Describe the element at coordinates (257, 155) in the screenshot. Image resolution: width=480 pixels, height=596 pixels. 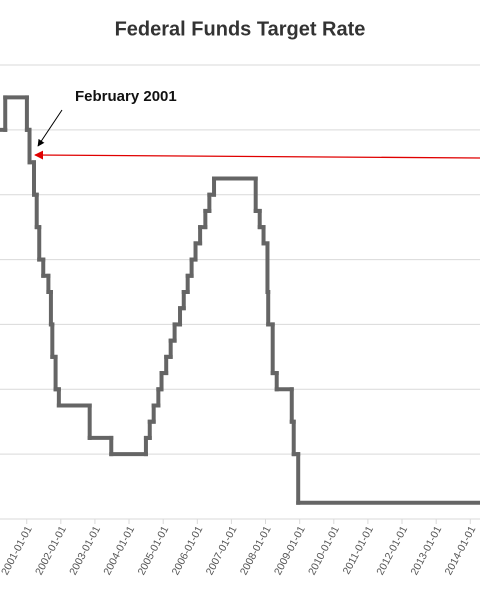
I see `pointer-arrow` at that location.